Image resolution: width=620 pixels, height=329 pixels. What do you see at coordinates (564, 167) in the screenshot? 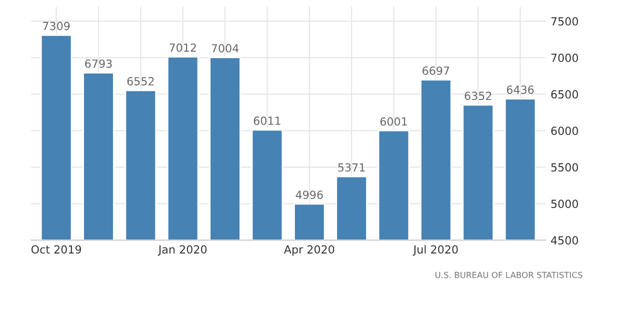
I see `y-tick-label: 5500` at bounding box center [564, 167].